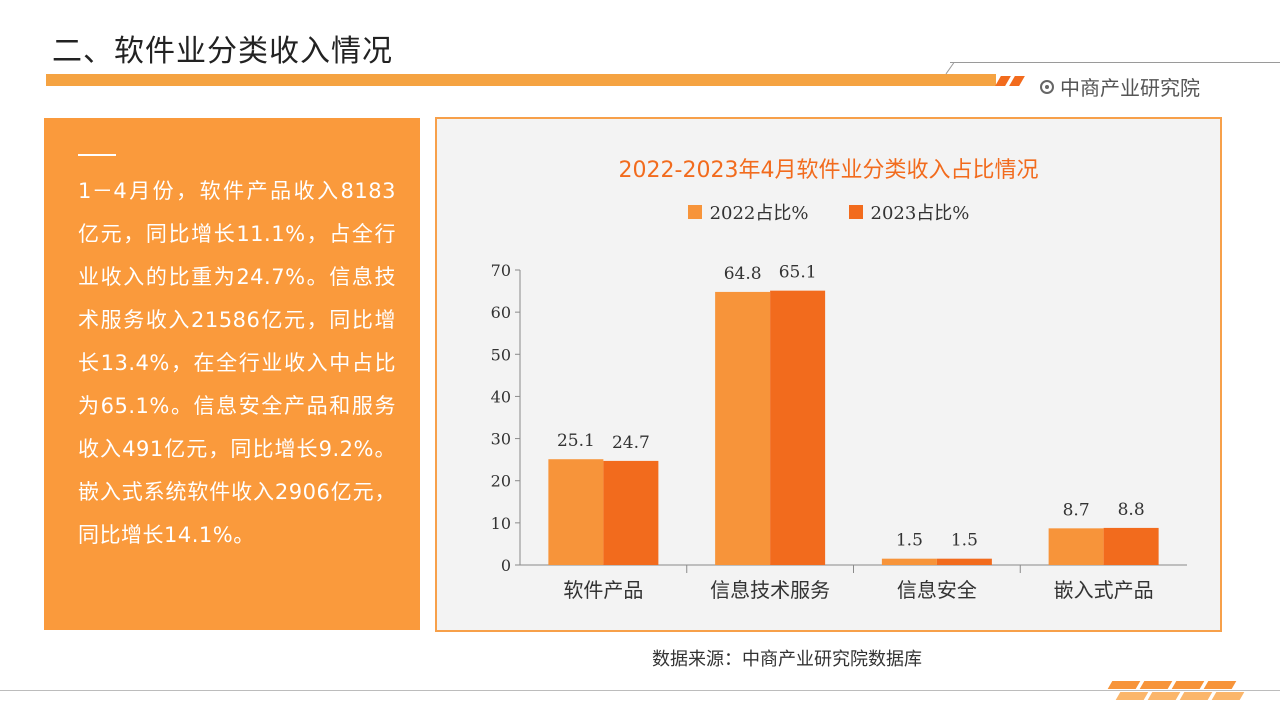 Image resolution: width=1280 pixels, height=720 pixels. What do you see at coordinates (828, 170) in the screenshot?
I see `chart-title: 2022-2023年4月软件业分类收入占比情况` at bounding box center [828, 170].